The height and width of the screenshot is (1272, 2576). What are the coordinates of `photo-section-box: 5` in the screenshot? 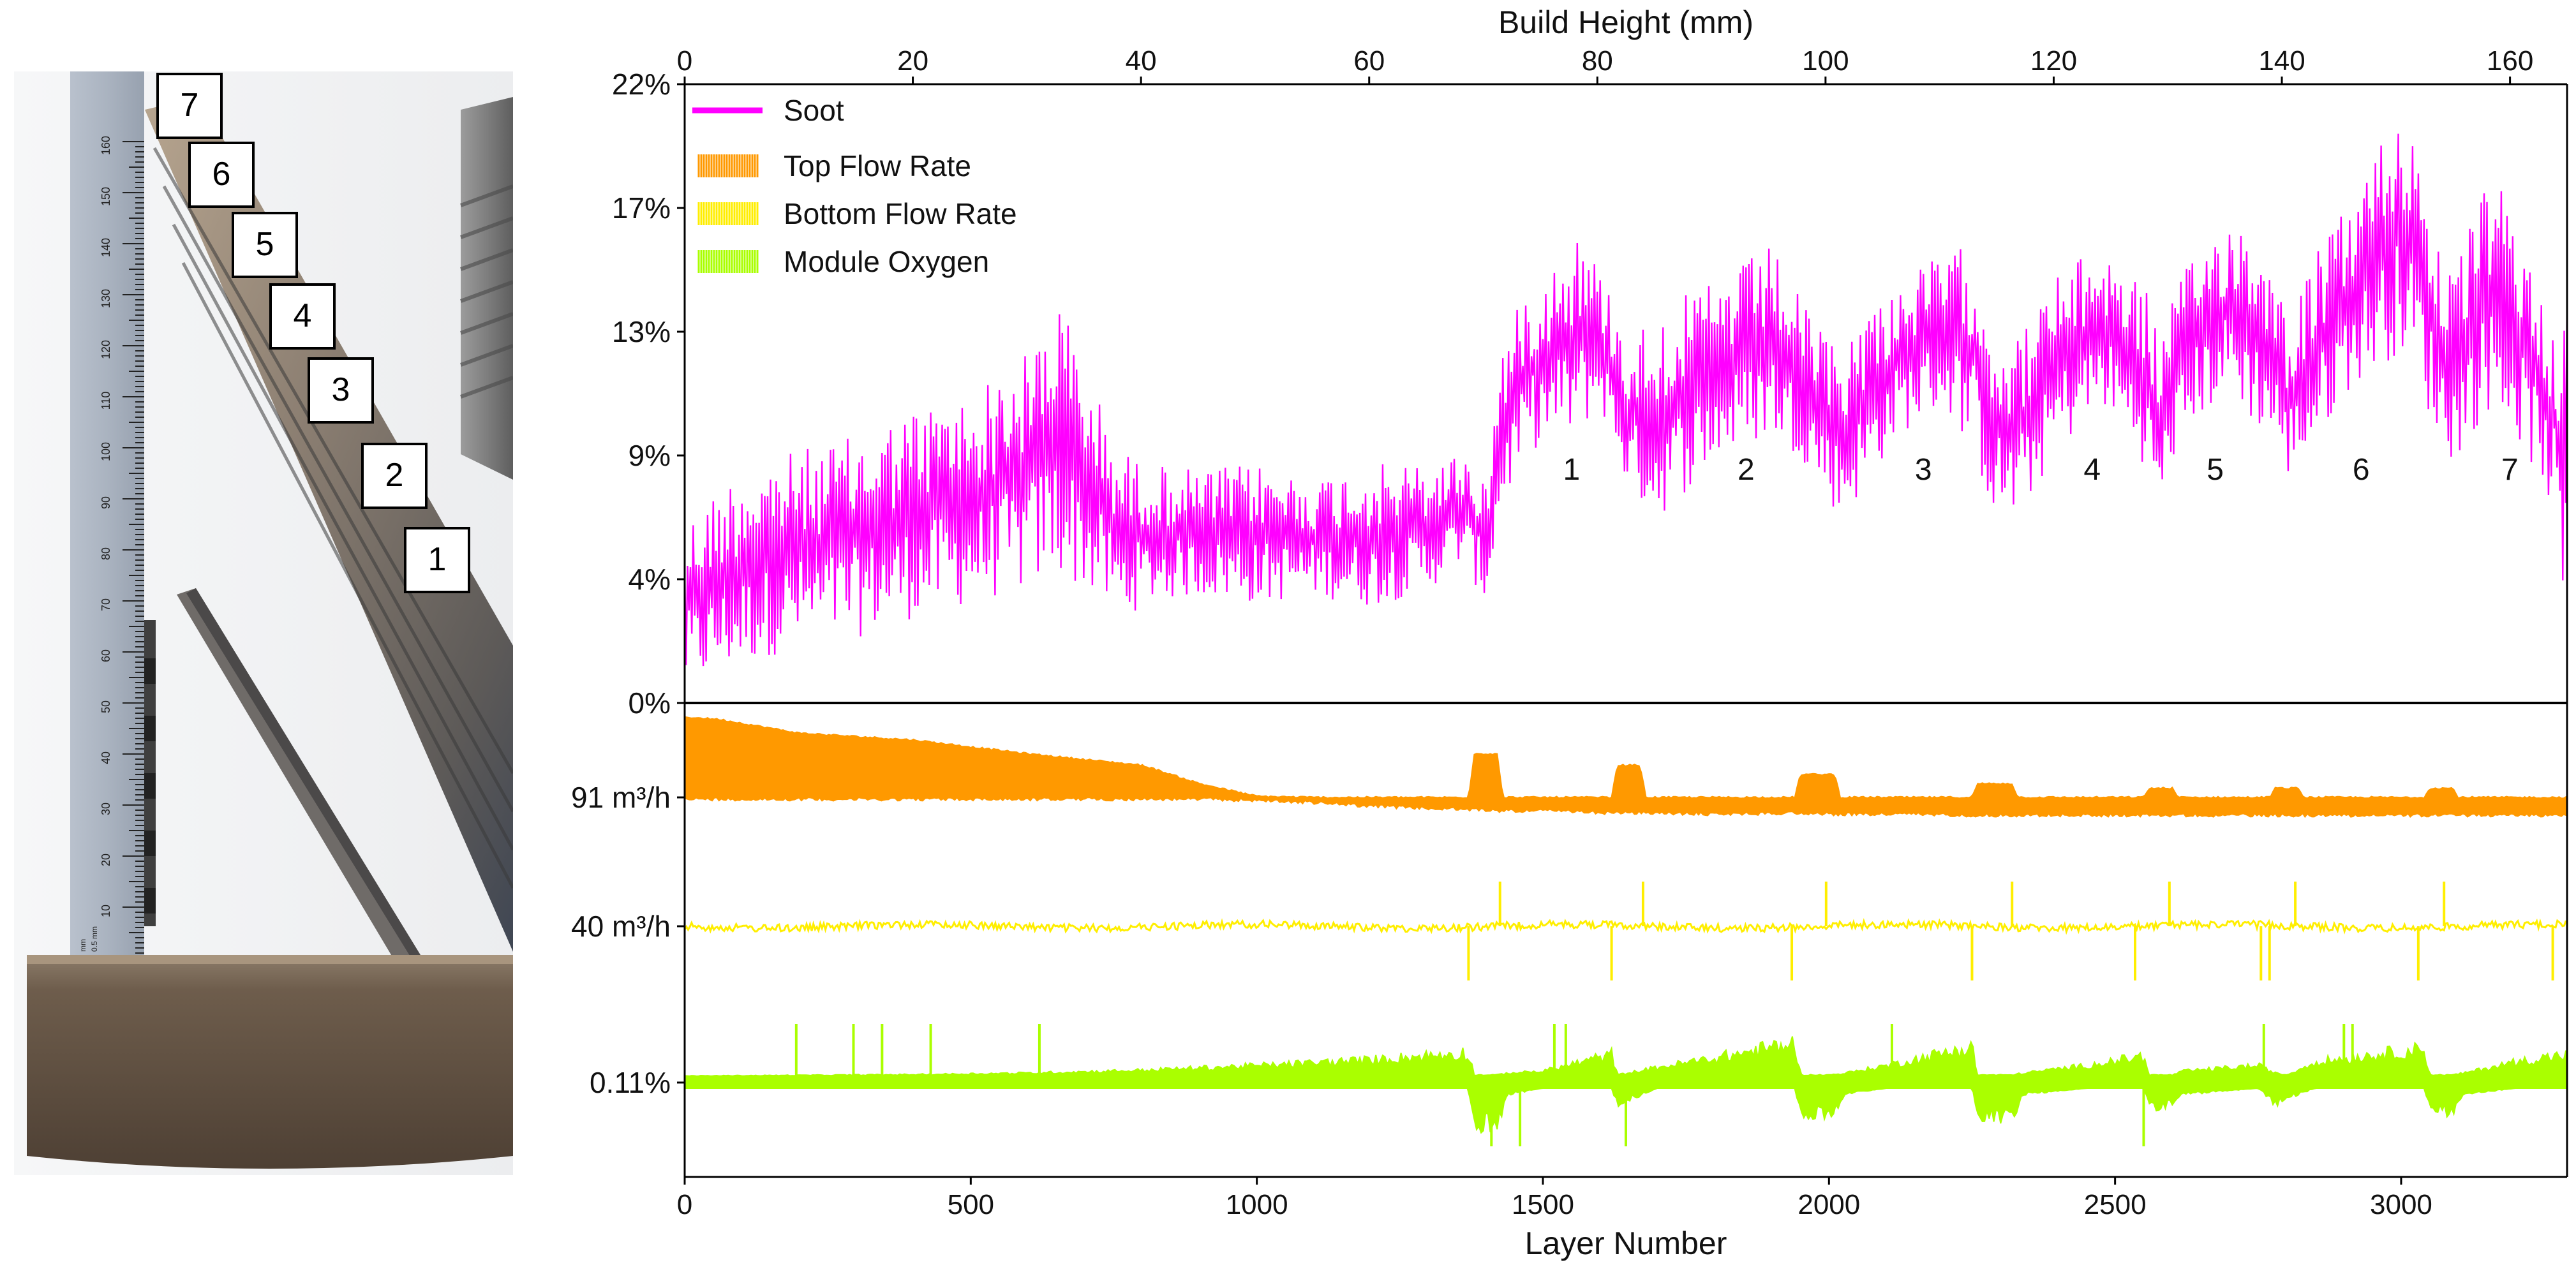 It's located at (265, 245).